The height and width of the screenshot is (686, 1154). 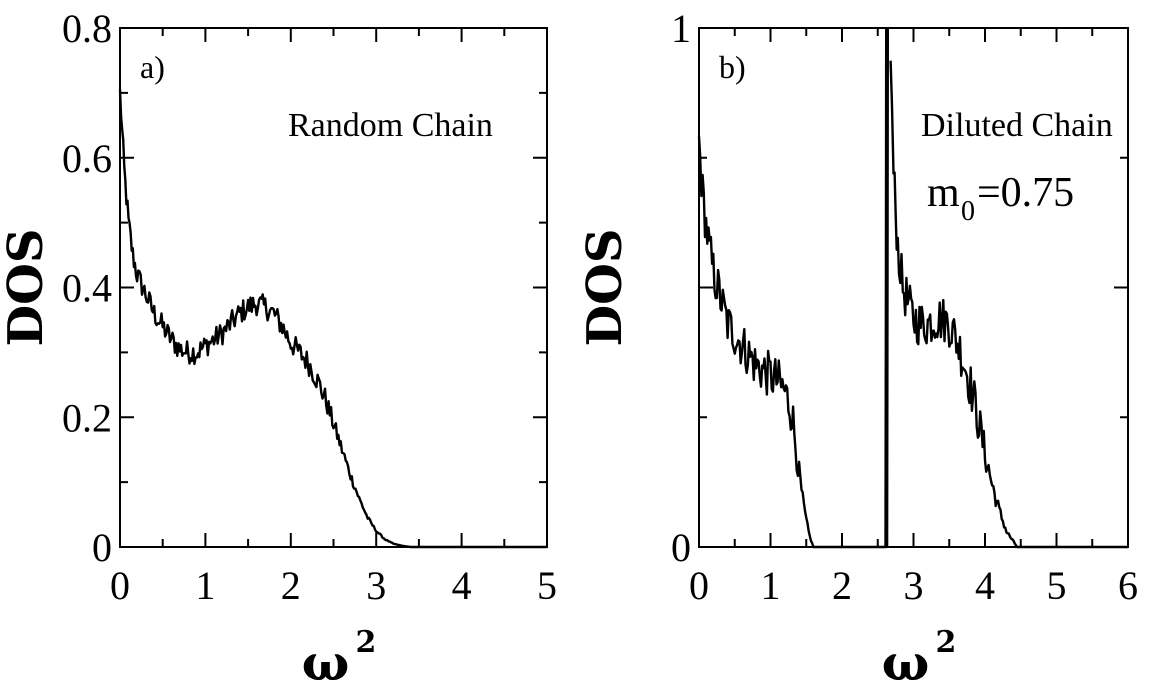 I want to click on annotation-mass-subscript: 0, so click(x=968, y=211).